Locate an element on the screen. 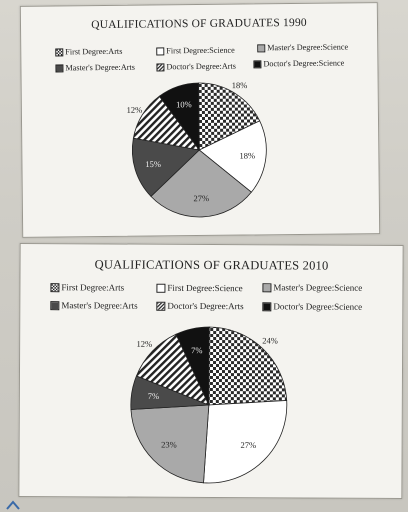  pie-label-first-arts: 18% is located at coordinates (240, 85).